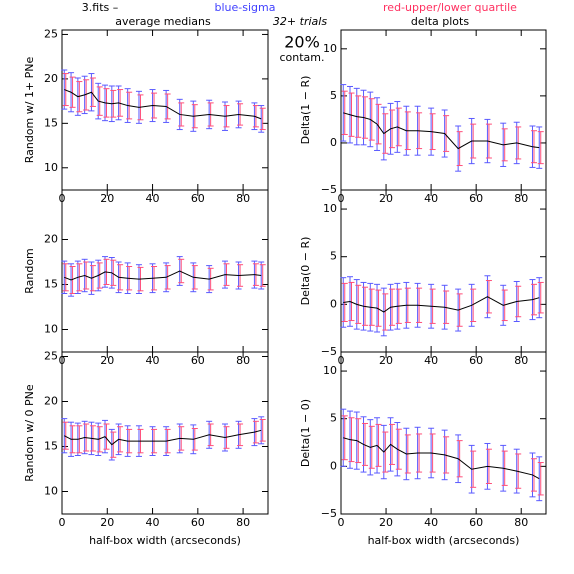 Image resolution: width=574 pixels, height=574 pixels. Describe the element at coordinates (305, 110) in the screenshot. I see `y-axis-label: Delta(1 − R)` at that location.